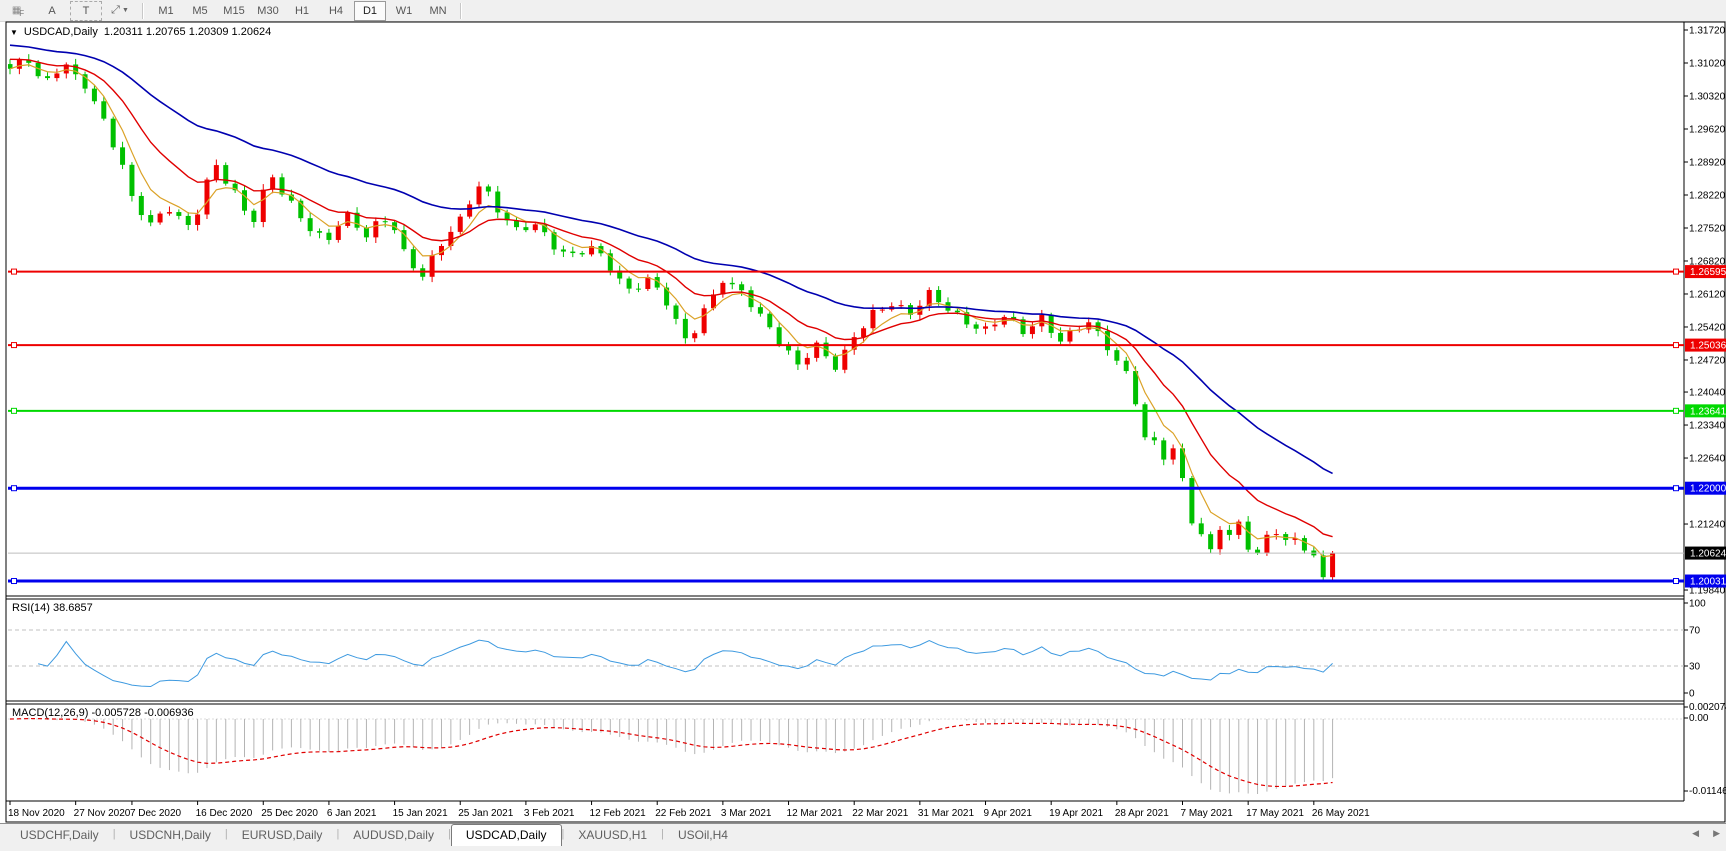 The image size is (1726, 851). I want to click on tab-scroll-right-icon: ▶, so click(1716, 833).